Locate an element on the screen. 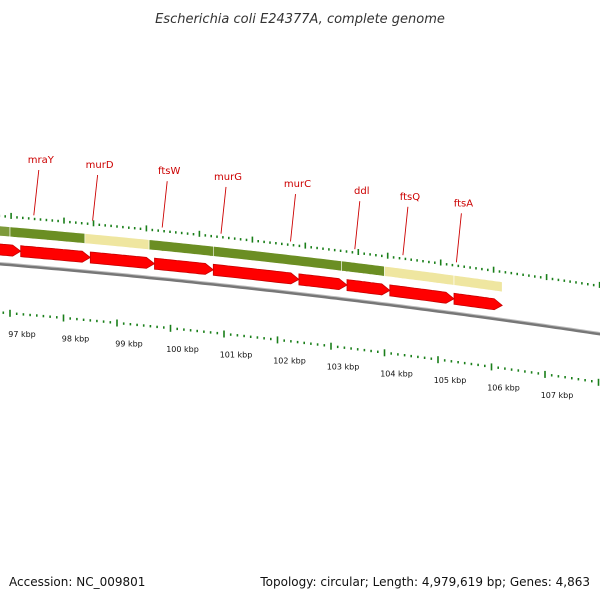  scale-label: 101 kbp is located at coordinates (236, 355).